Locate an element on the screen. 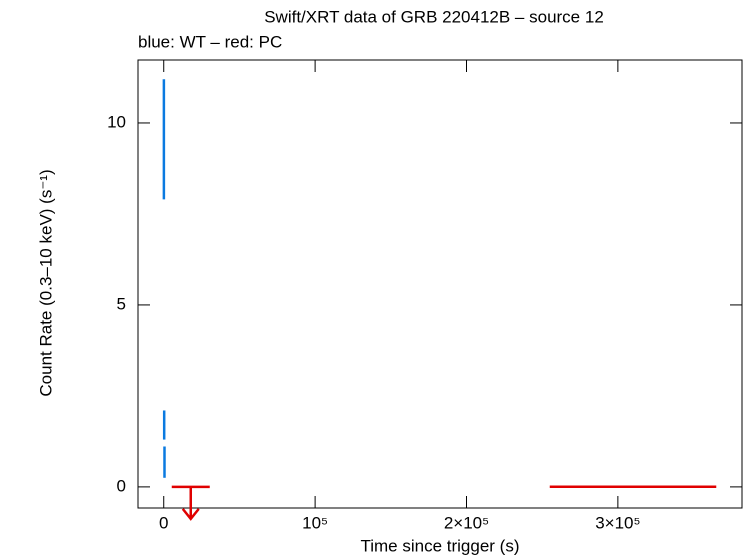 Image resolution: width=746 pixels, height=558 pixels. chart-subtitle: blue: WT – red: PC is located at coordinates (210, 41).